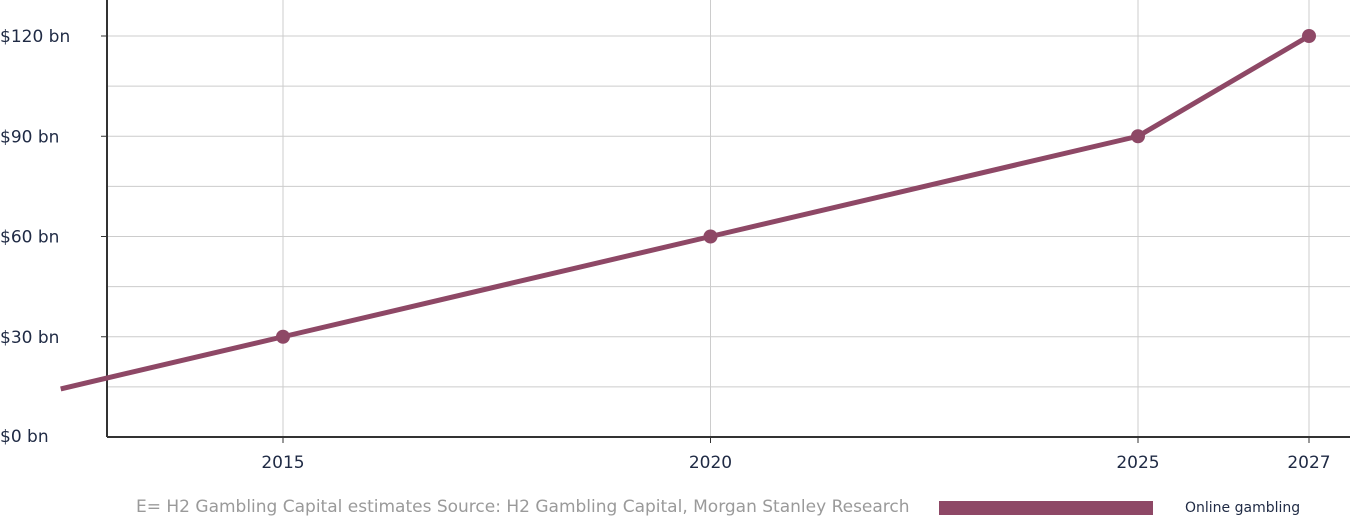 The height and width of the screenshot is (519, 1350). I want to click on y-tick-labels: $0 bn $30 bn $60 bn $90 bn $120 bn, so click(35, 237).